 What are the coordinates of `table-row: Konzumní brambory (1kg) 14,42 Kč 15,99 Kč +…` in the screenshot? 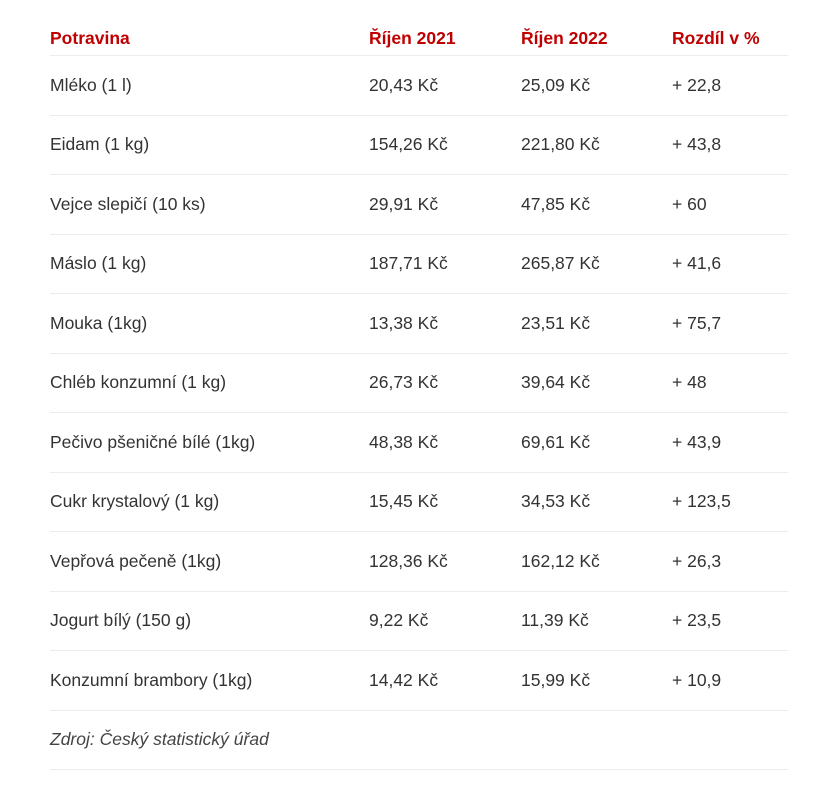 It's located at (419, 681).